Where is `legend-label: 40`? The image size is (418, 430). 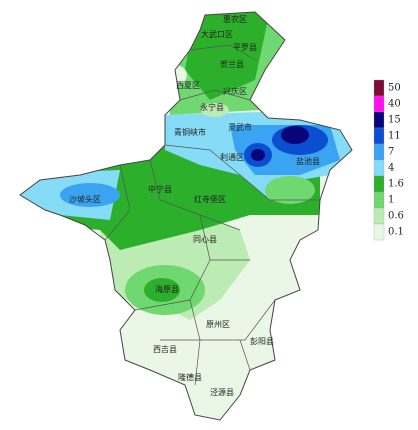
legend-label: 40 is located at coordinates (394, 104).